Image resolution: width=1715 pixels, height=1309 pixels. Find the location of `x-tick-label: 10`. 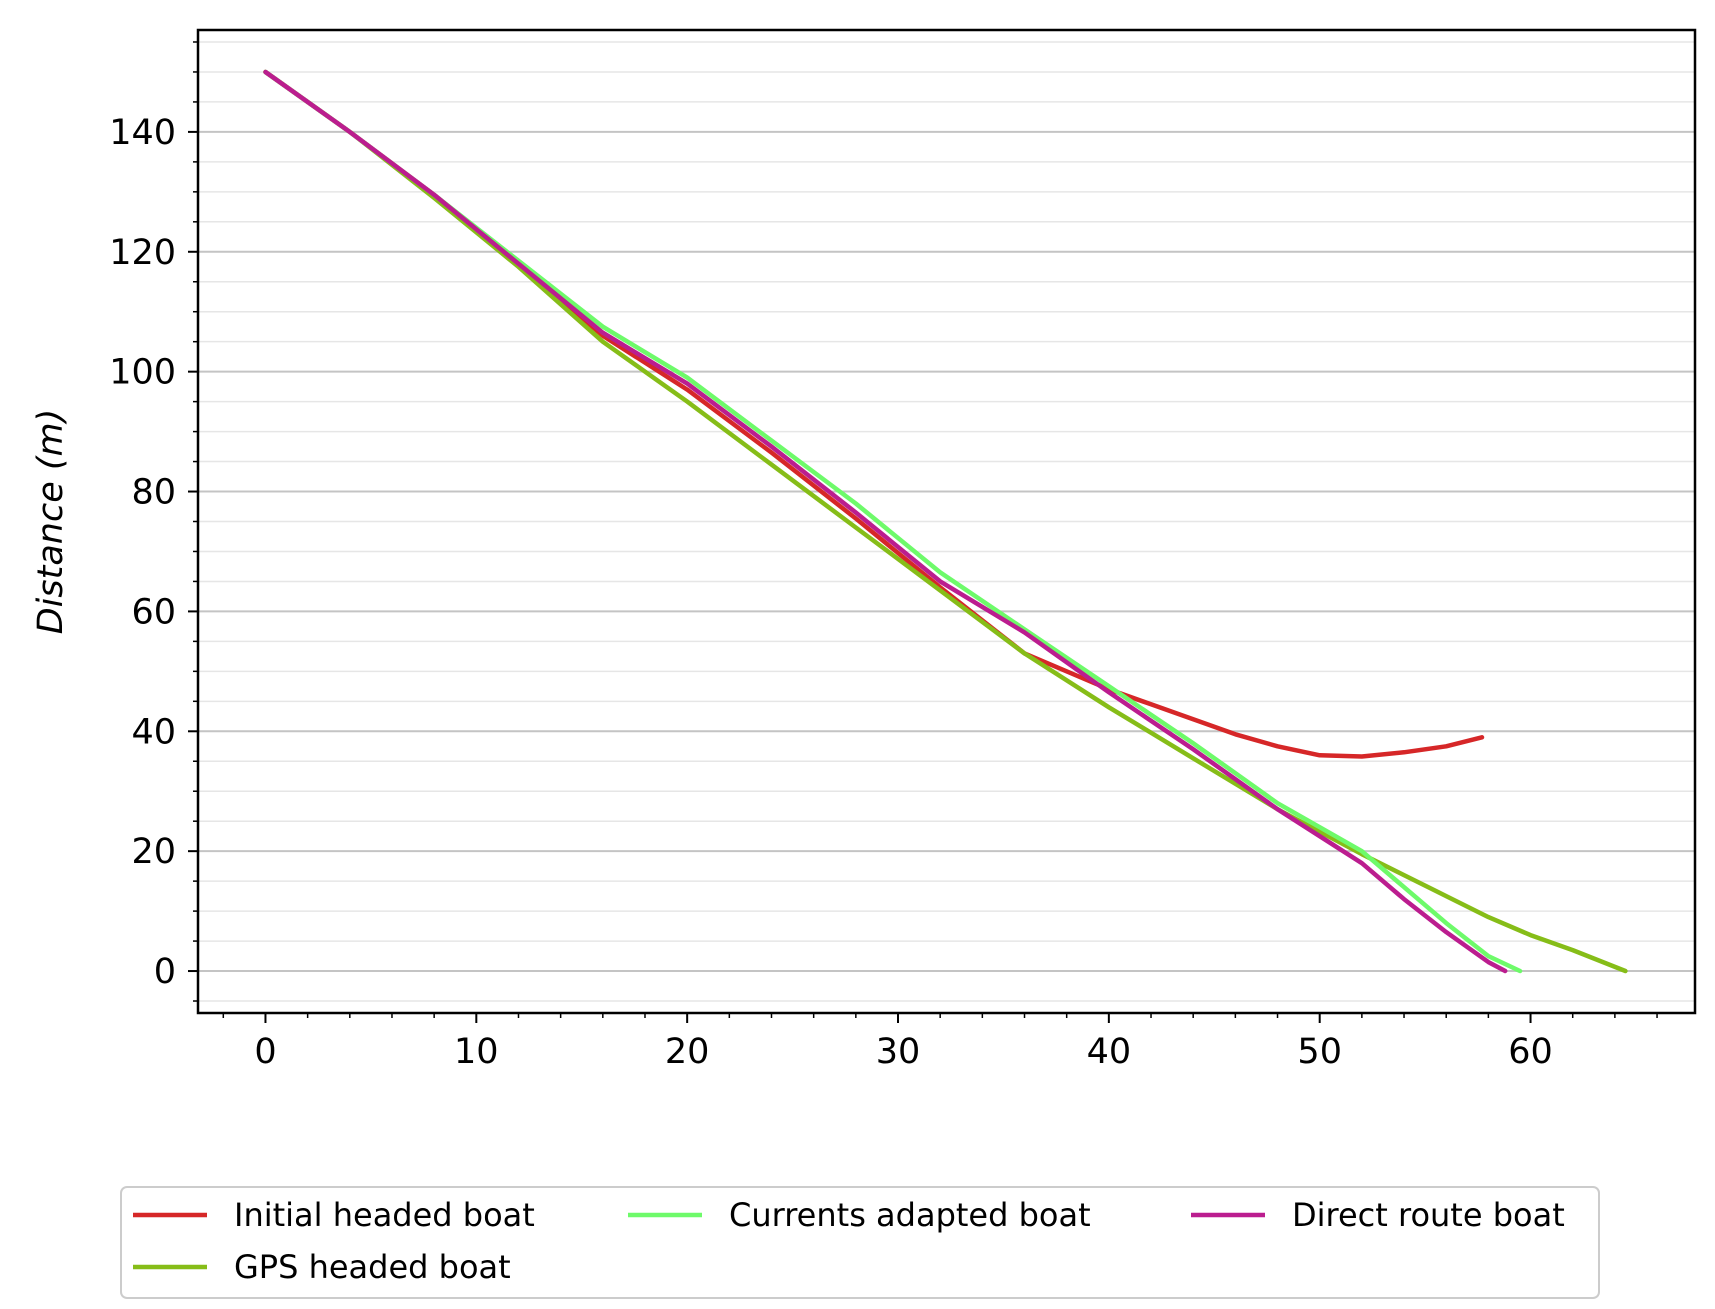

x-tick-label: 10 is located at coordinates (476, 1052).